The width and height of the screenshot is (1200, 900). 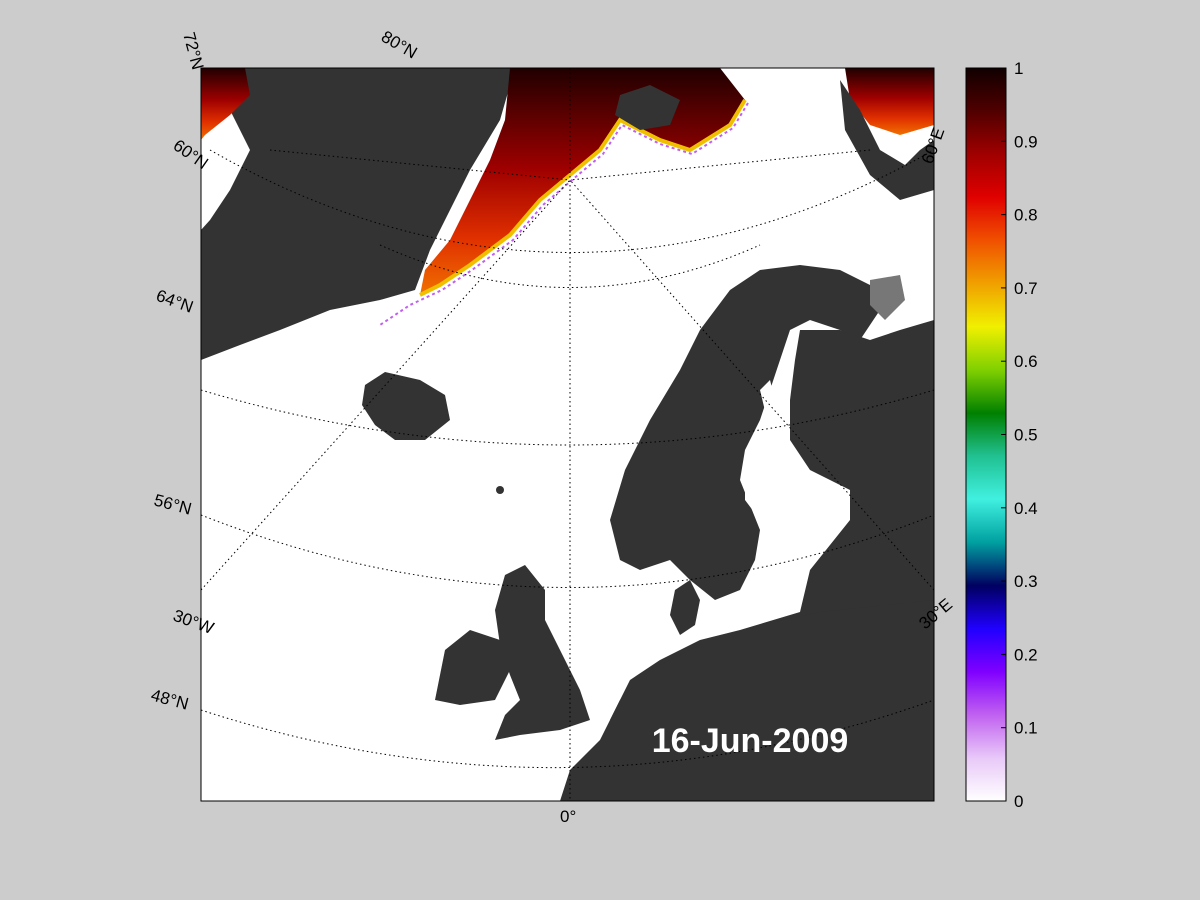 What do you see at coordinates (420, 165) in the screenshot?
I see `meridian-60w` at bounding box center [420, 165].